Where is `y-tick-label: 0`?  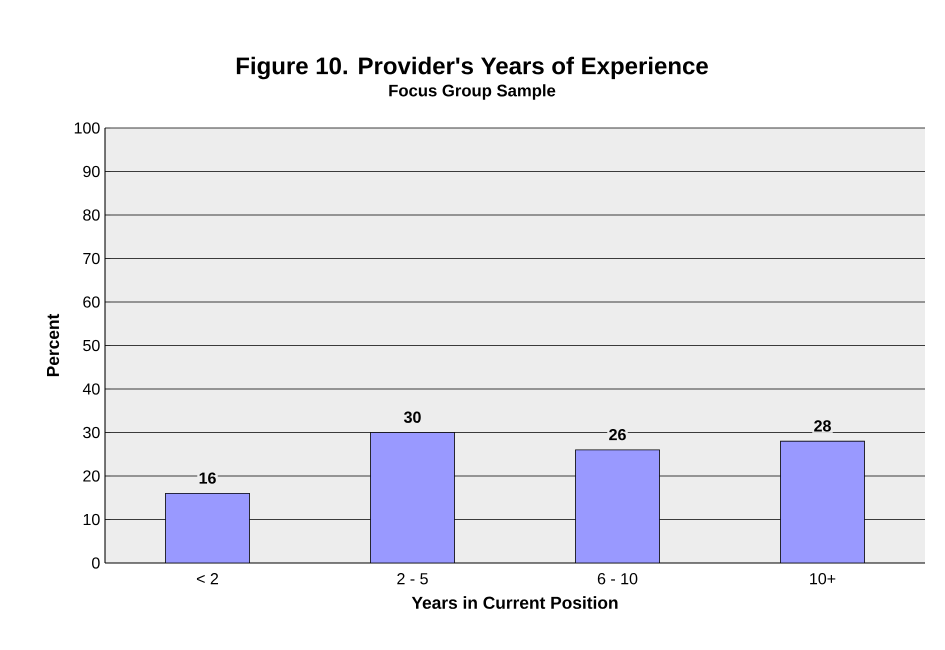 y-tick-label: 0 is located at coordinates (96, 563).